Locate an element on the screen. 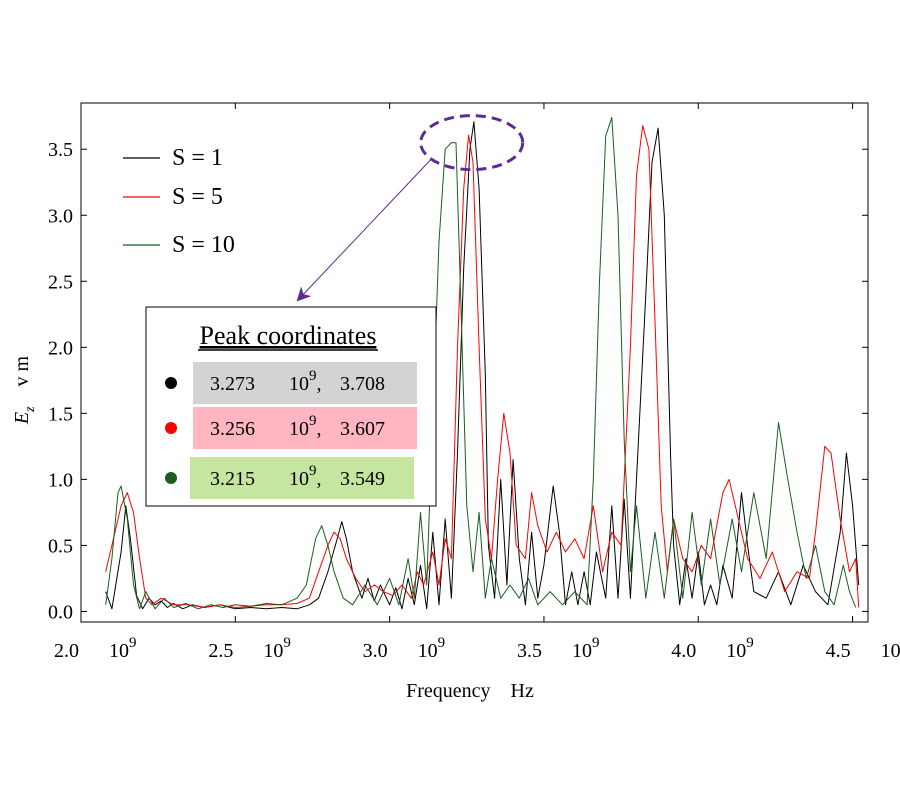  y-tick-label: 3.0 is located at coordinates (60, 216).